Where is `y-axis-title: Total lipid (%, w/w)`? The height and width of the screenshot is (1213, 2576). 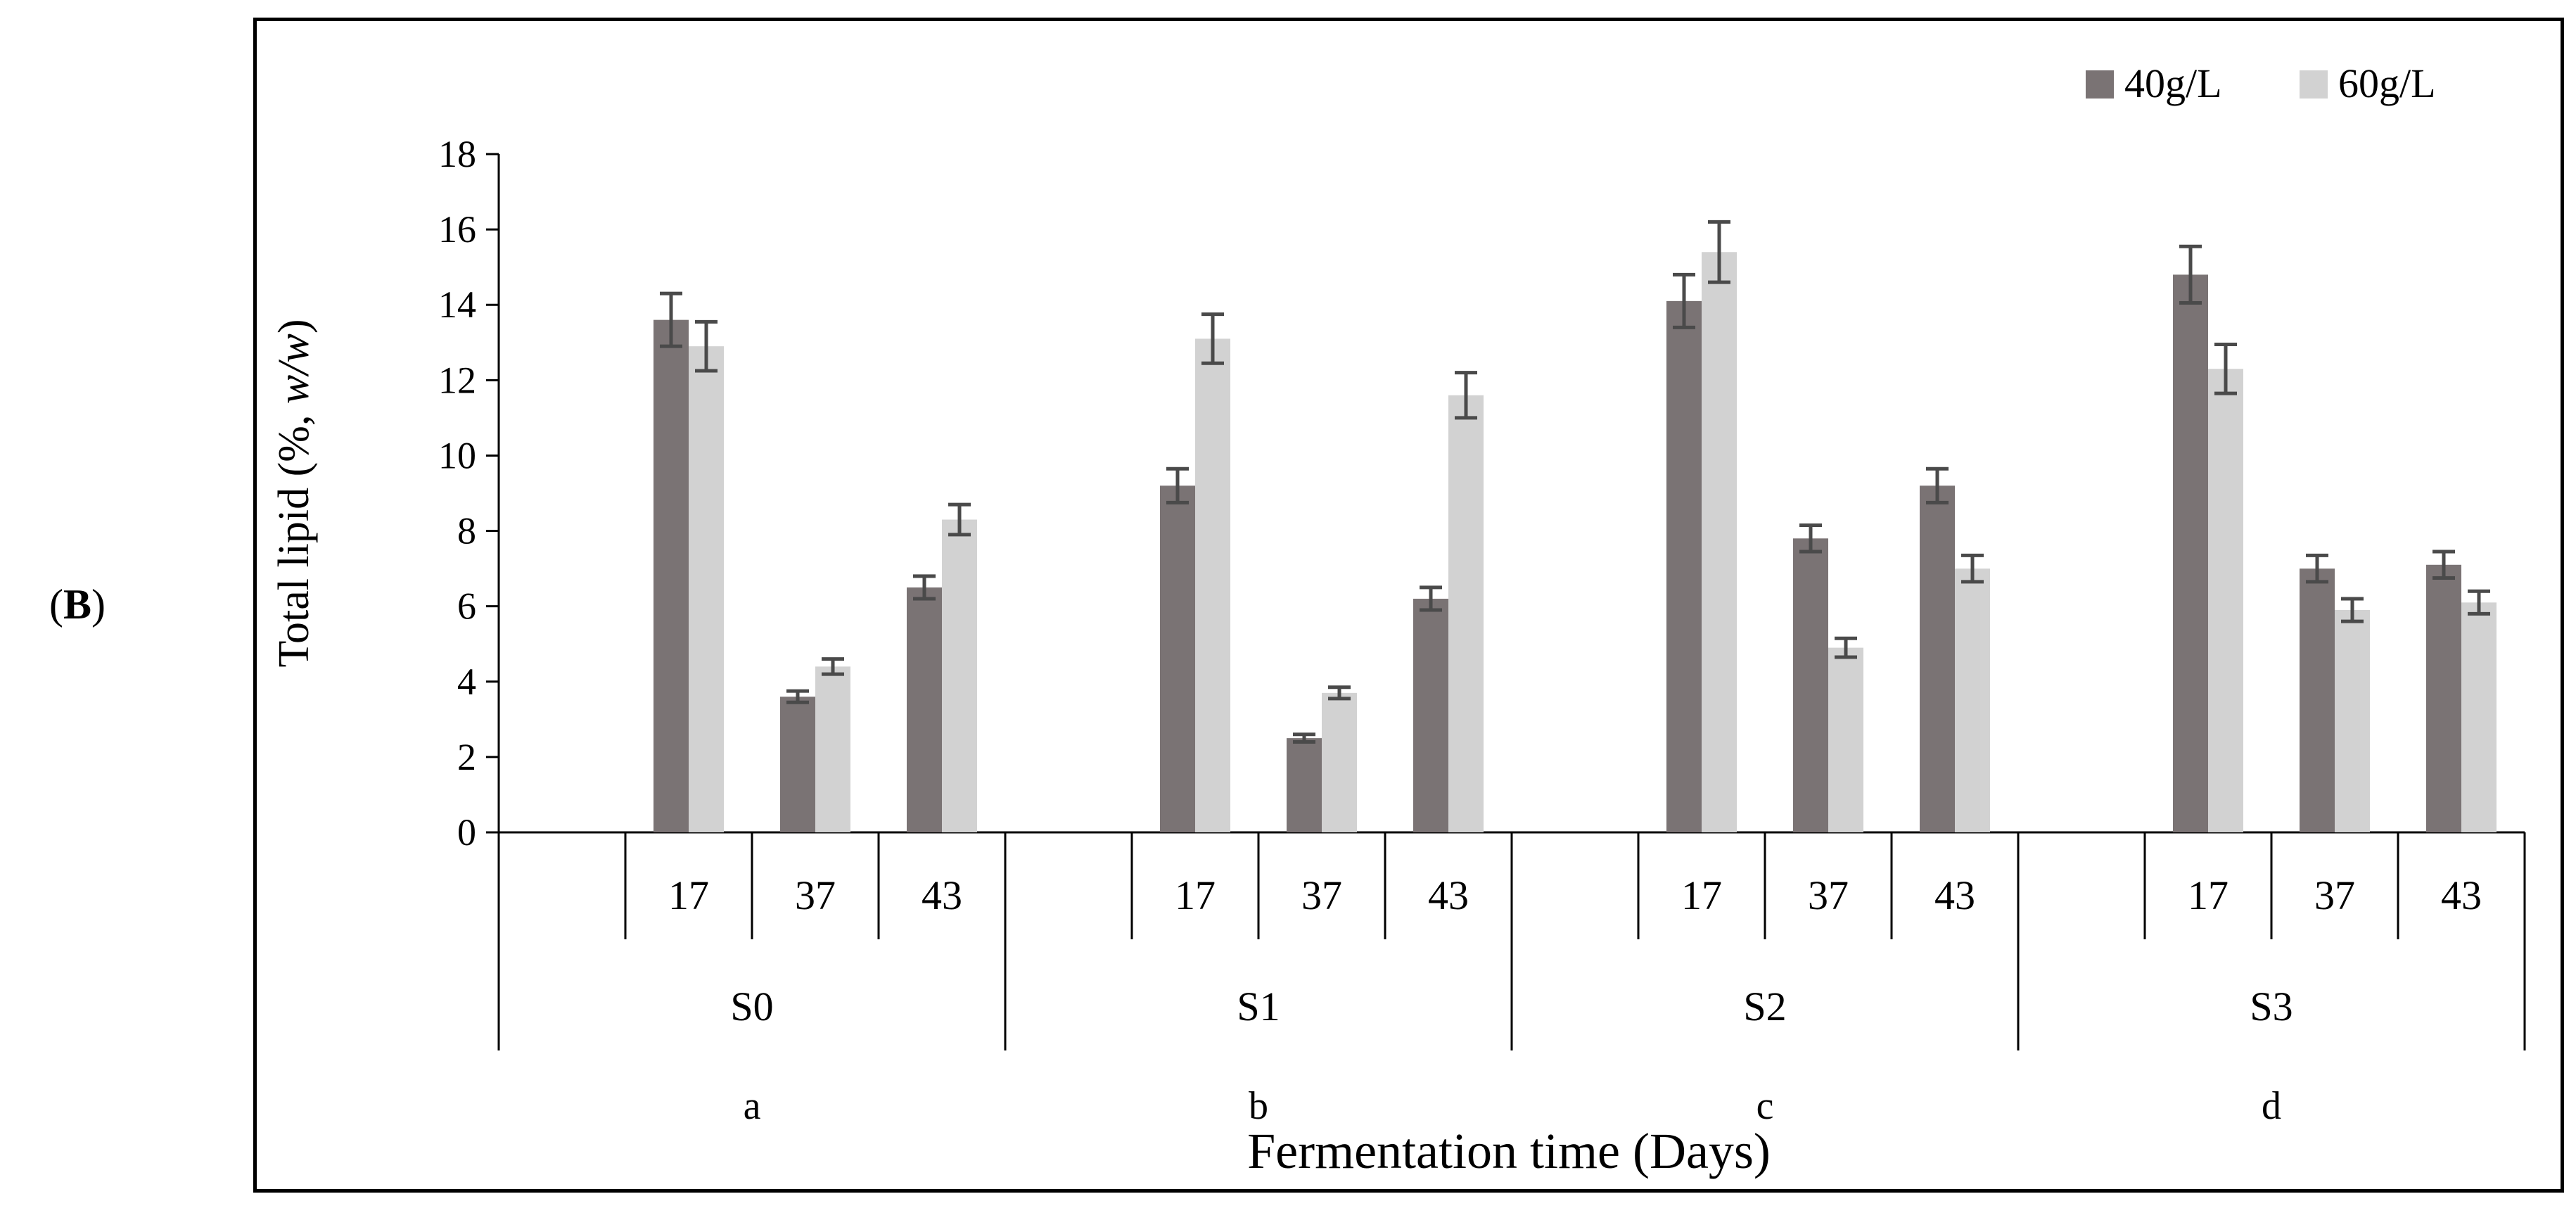 y-axis-title: Total lipid (%, w/w) is located at coordinates (294, 493).